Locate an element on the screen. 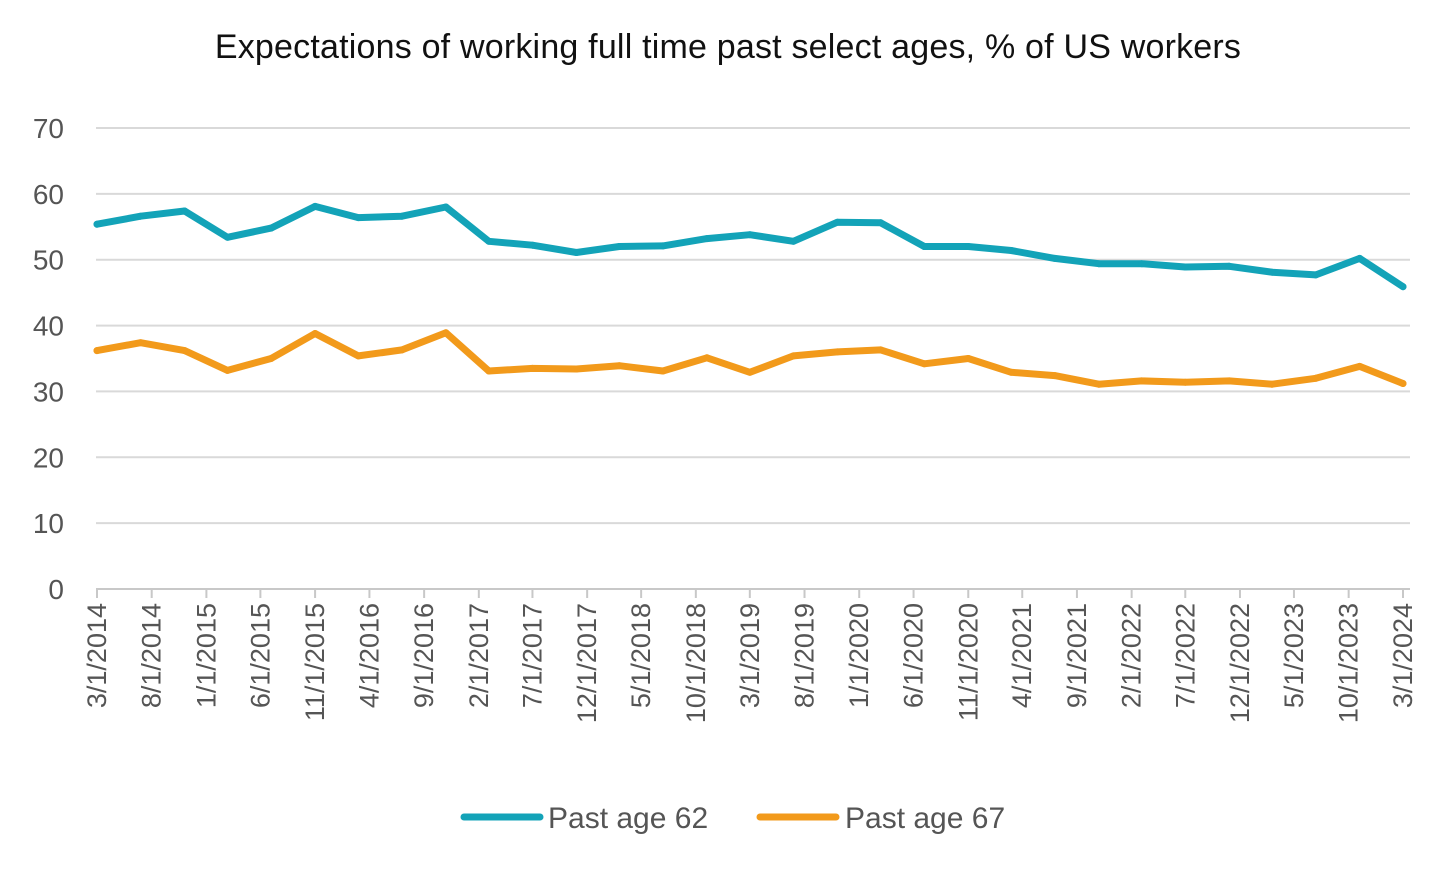 The height and width of the screenshot is (874, 1456). x-tick-label: 3/1/2014 is located at coordinates (97, 655).